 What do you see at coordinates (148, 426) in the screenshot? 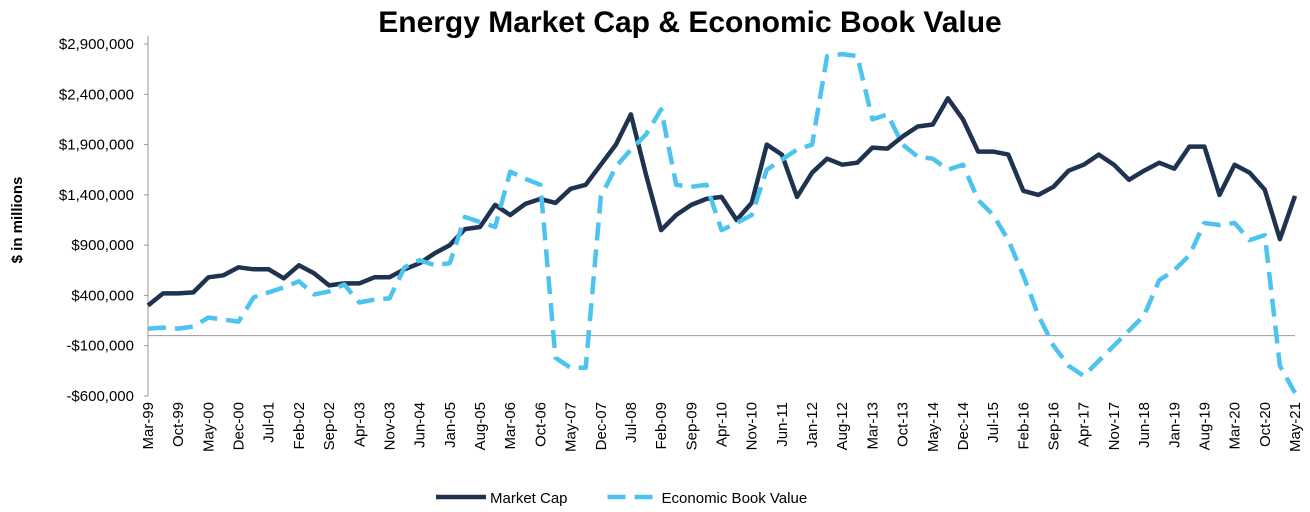
I see `x-tick-label: Mar-99` at bounding box center [148, 426].